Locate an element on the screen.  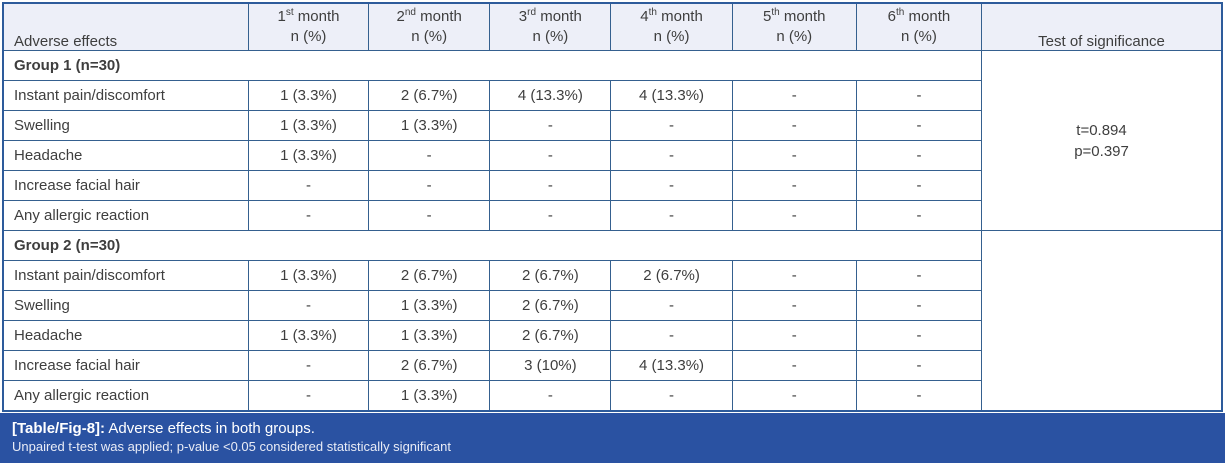
group-2-test-of-significance-cell is located at coordinates (1102, 321).